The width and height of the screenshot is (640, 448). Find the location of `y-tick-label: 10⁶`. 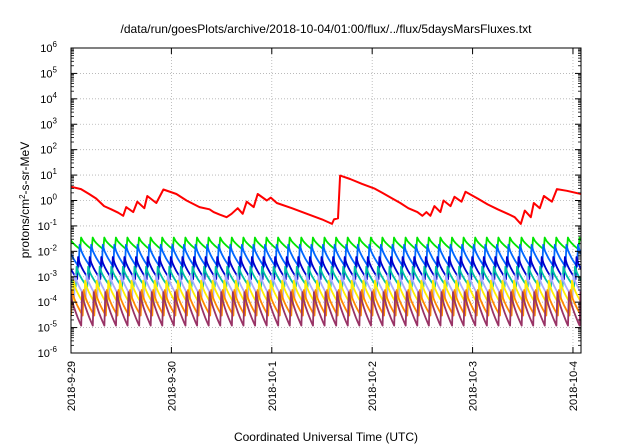

y-tick-label: 10⁶ is located at coordinates (48, 47).